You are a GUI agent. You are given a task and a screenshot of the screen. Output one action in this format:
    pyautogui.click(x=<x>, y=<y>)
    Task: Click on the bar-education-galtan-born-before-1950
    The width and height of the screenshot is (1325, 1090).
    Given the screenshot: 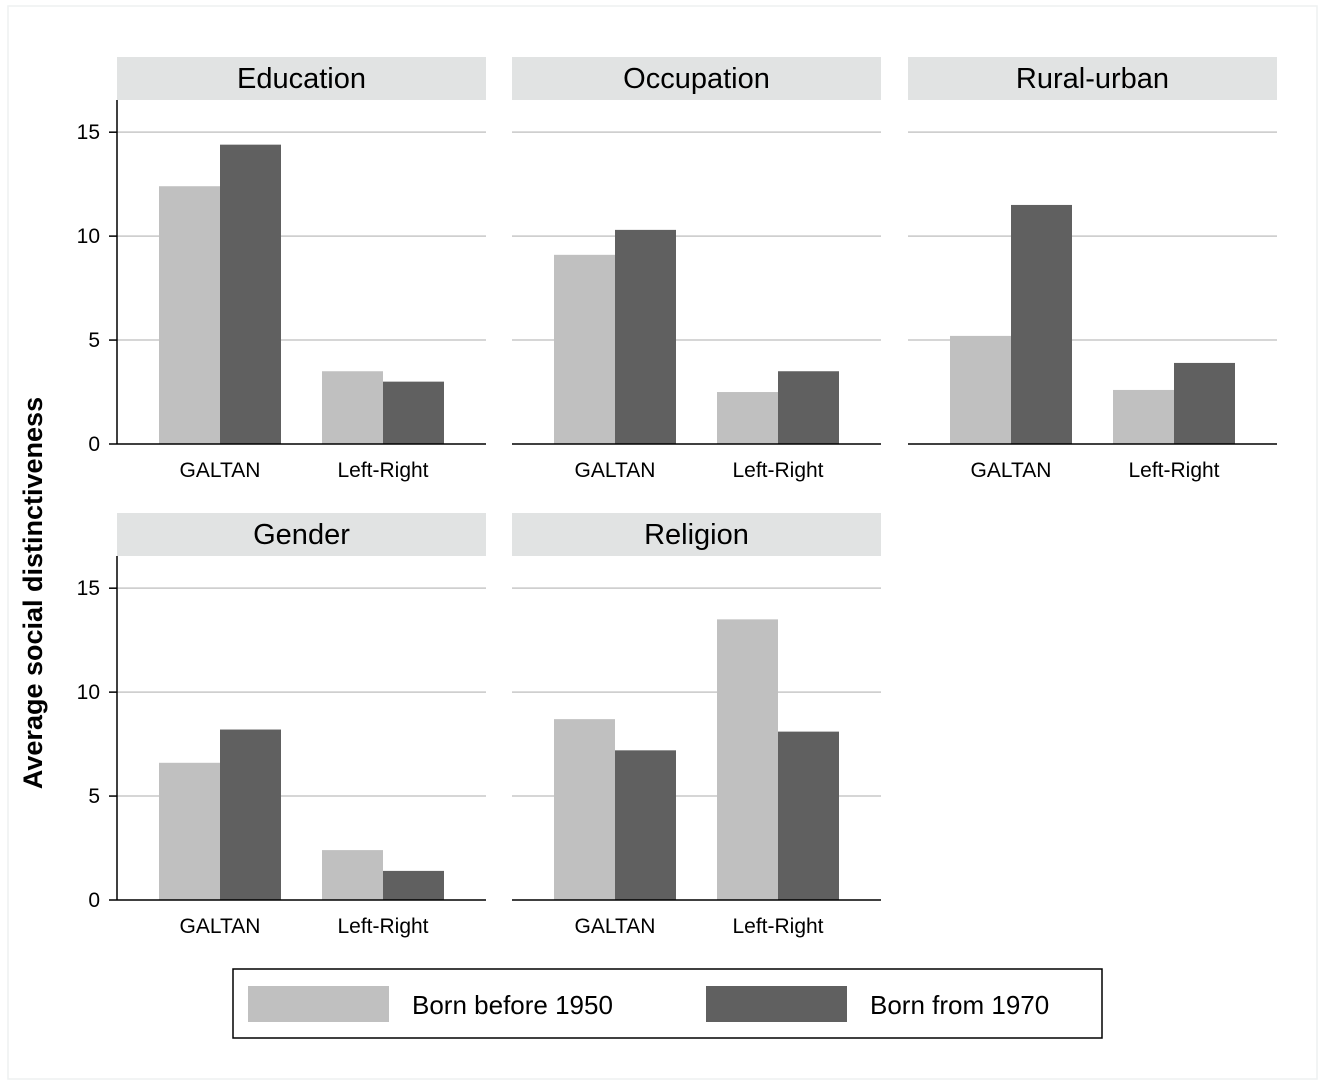 What is the action you would take?
    pyautogui.click(x=189, y=315)
    